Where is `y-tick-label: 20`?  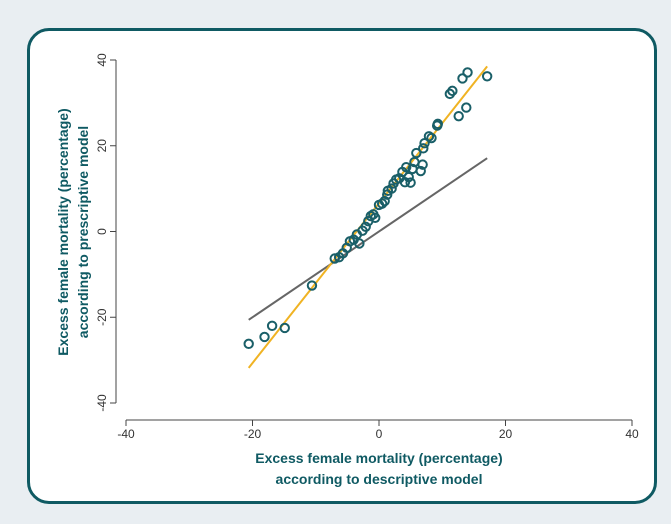 y-tick-label: 20 is located at coordinates (102, 146).